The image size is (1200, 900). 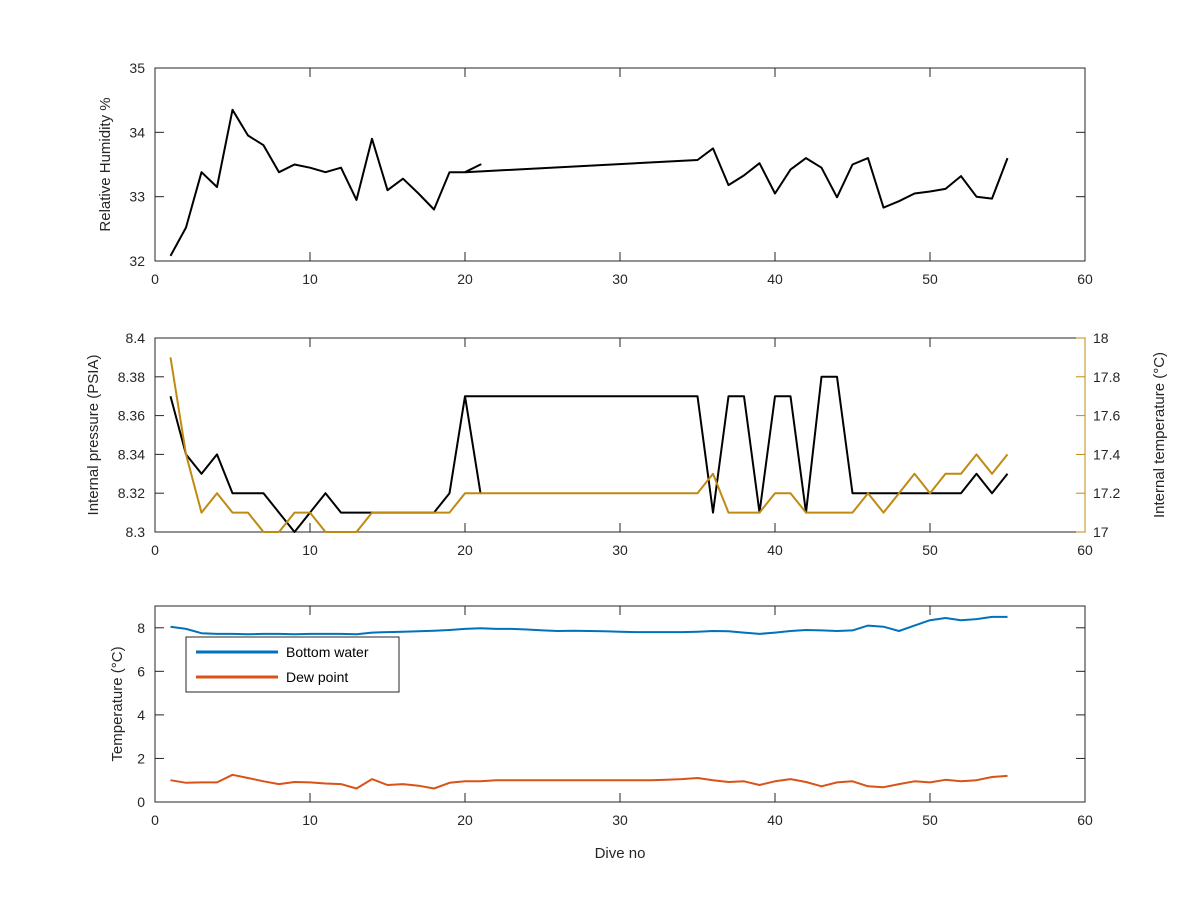 What do you see at coordinates (131, 493) in the screenshot?
I see `y-tick-label: 8.32` at bounding box center [131, 493].